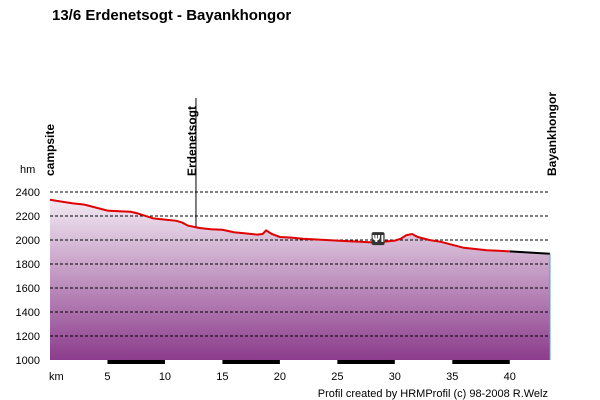 The height and width of the screenshot is (400, 600). I want to click on elevation-line-tail, so click(530, 252).